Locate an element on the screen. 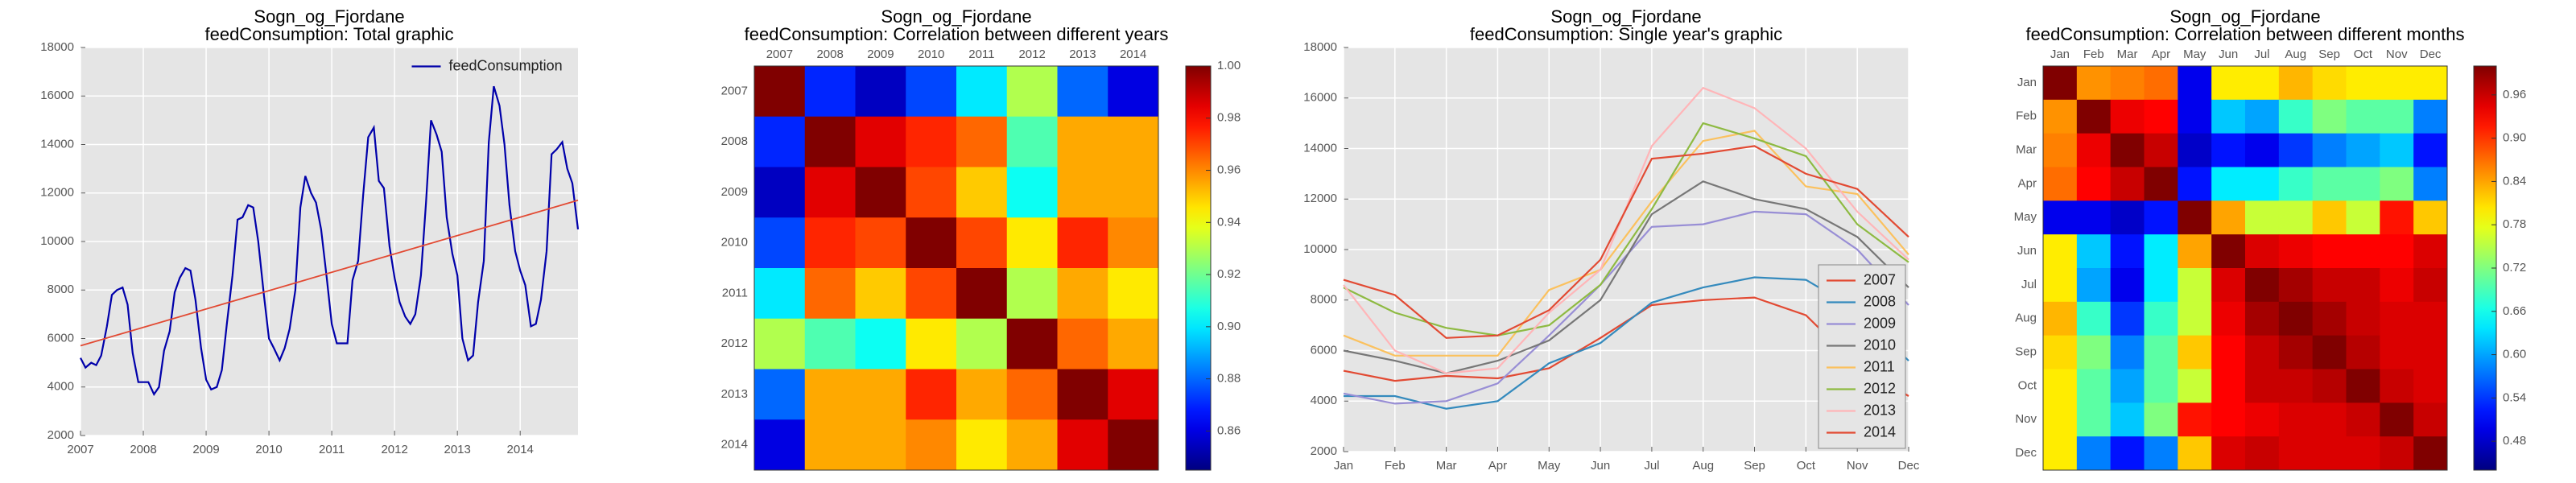 Image resolution: width=2576 pixels, height=483 pixels. y-tick-label: Oct is located at coordinates (2027, 385).